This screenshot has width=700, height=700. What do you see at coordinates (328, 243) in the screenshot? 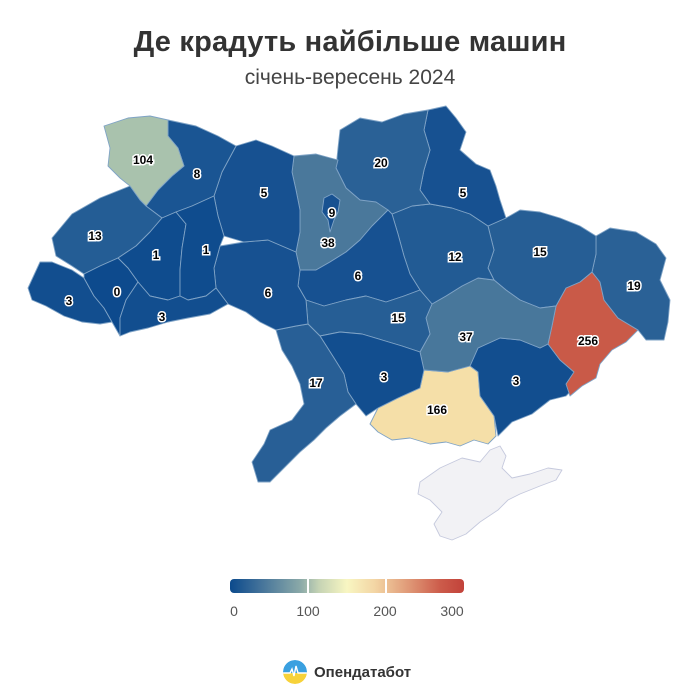
I see `label-kyiv-oblast: 38` at bounding box center [328, 243].